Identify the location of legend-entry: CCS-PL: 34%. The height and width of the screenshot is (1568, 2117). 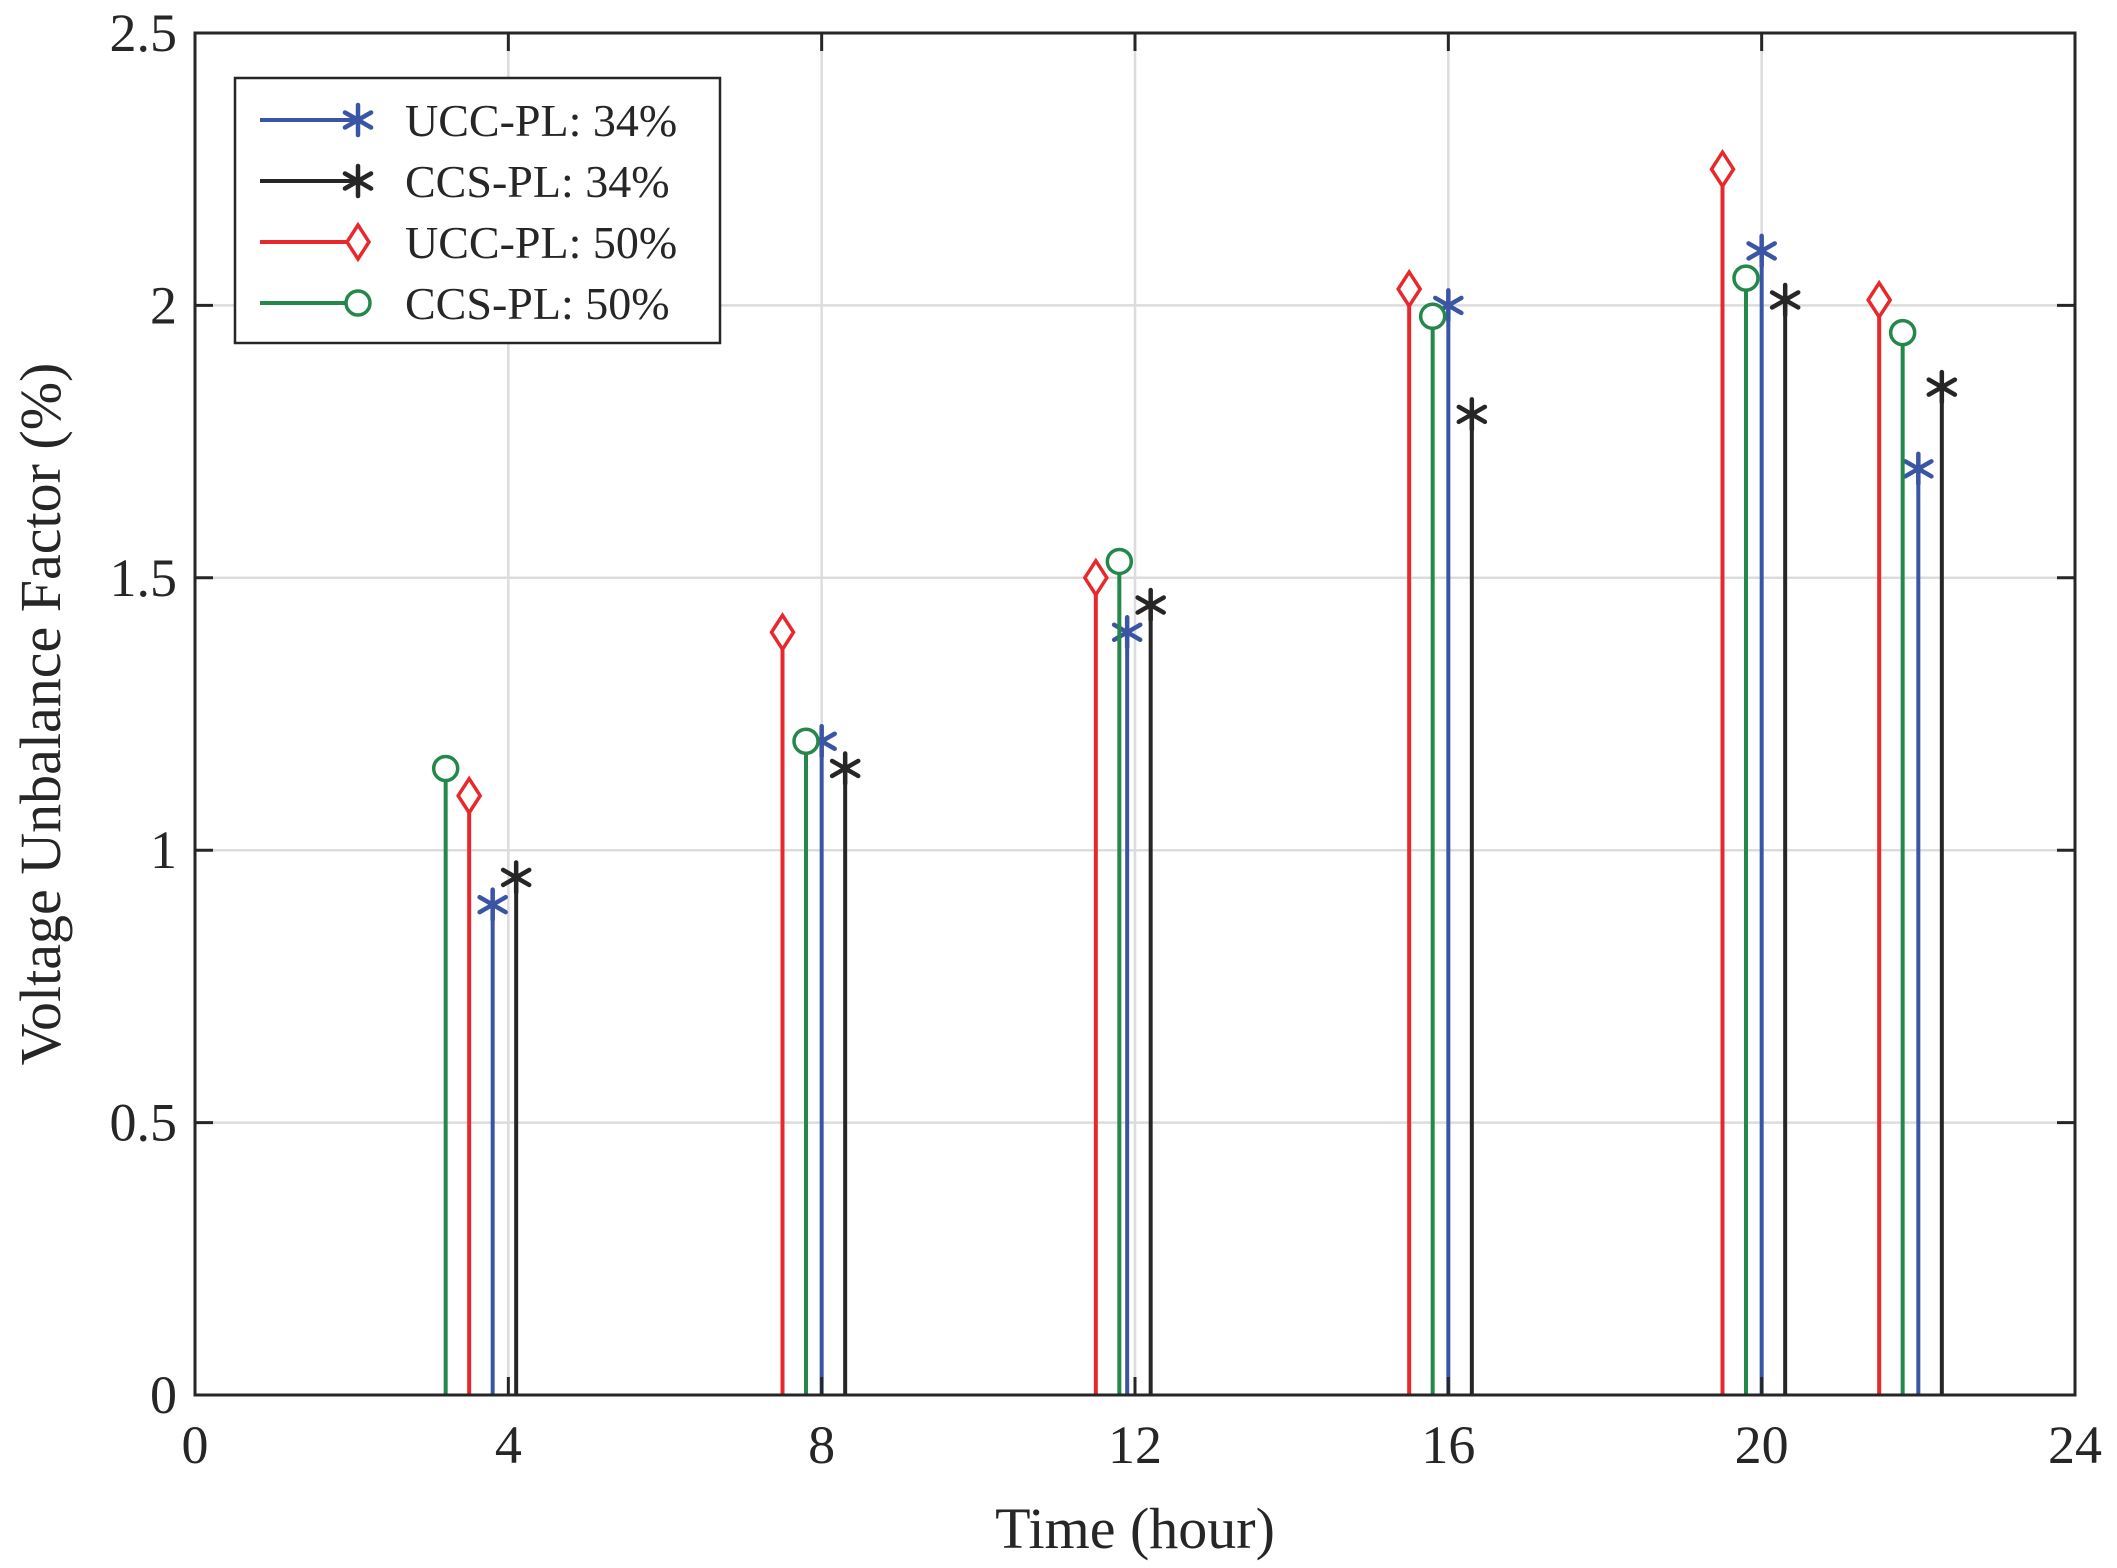
(465, 181).